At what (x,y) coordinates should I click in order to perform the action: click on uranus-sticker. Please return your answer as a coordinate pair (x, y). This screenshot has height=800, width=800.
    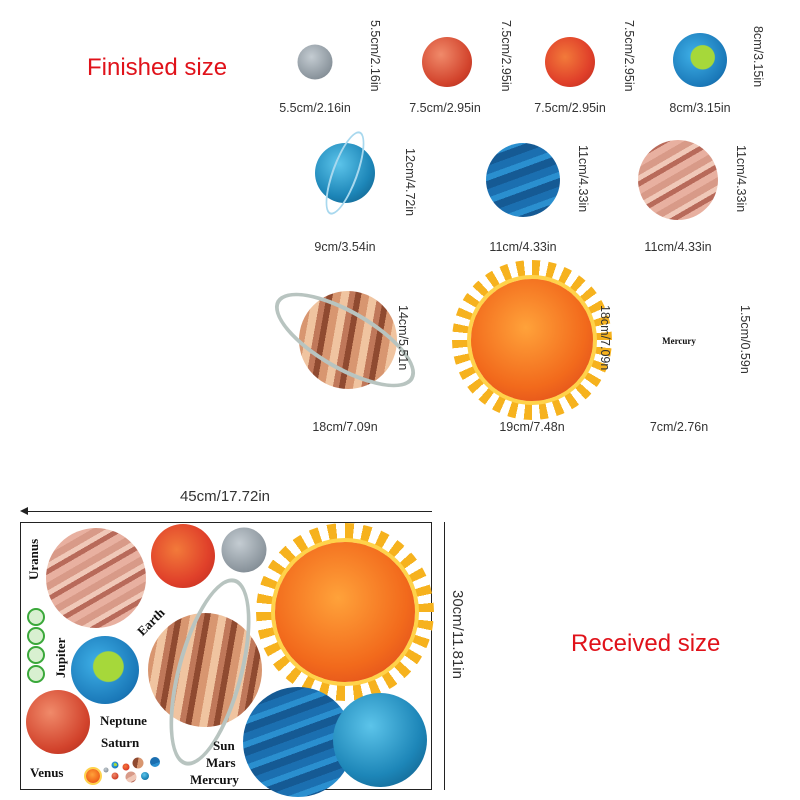
    Looking at the image, I should click on (345, 173).